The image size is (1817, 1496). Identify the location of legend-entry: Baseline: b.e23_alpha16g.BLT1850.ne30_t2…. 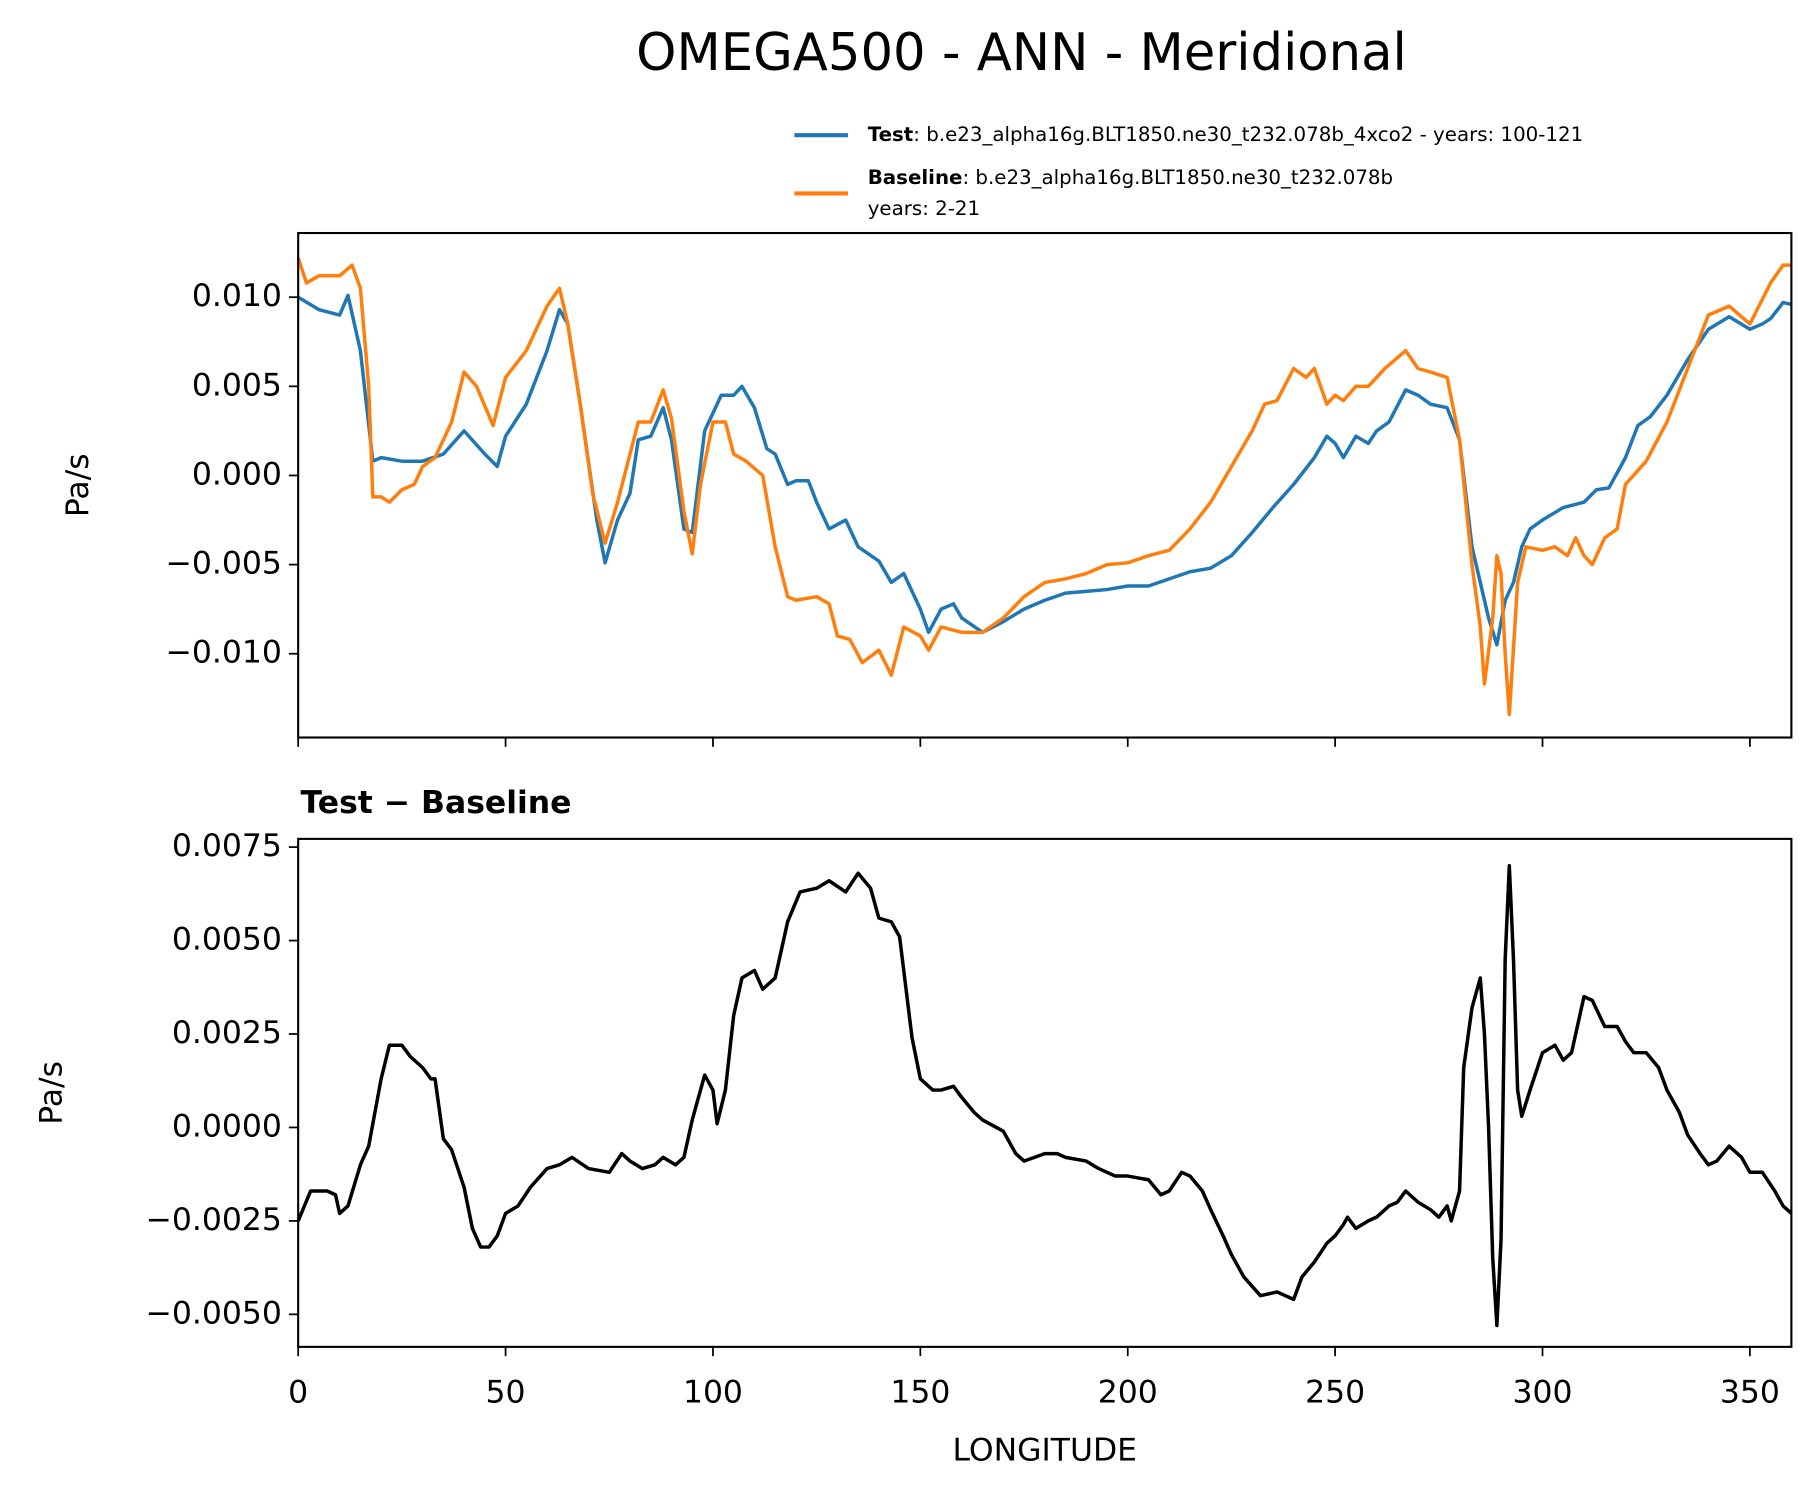
(1130, 177).